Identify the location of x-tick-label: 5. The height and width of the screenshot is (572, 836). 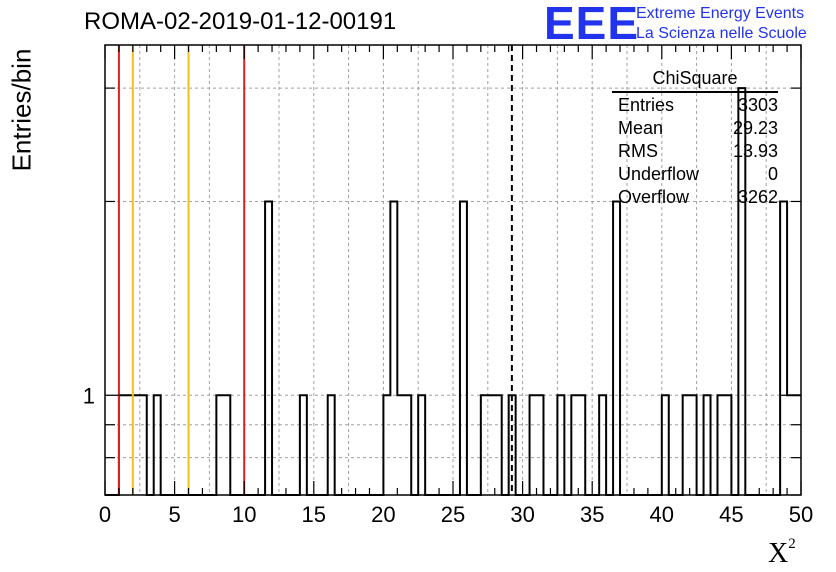
(174, 514).